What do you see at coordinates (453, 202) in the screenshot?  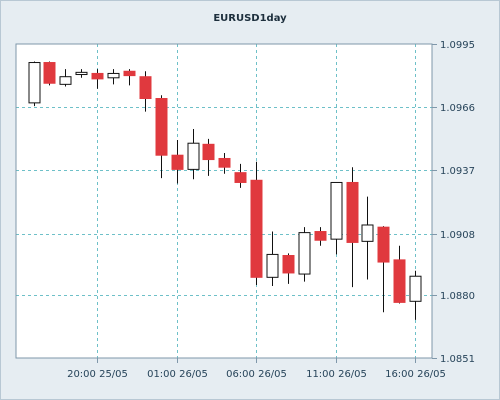 I see `y-axis: 1.0995 1.0966 1.0937 1.0908 1.0880 1.0851` at bounding box center [453, 202].